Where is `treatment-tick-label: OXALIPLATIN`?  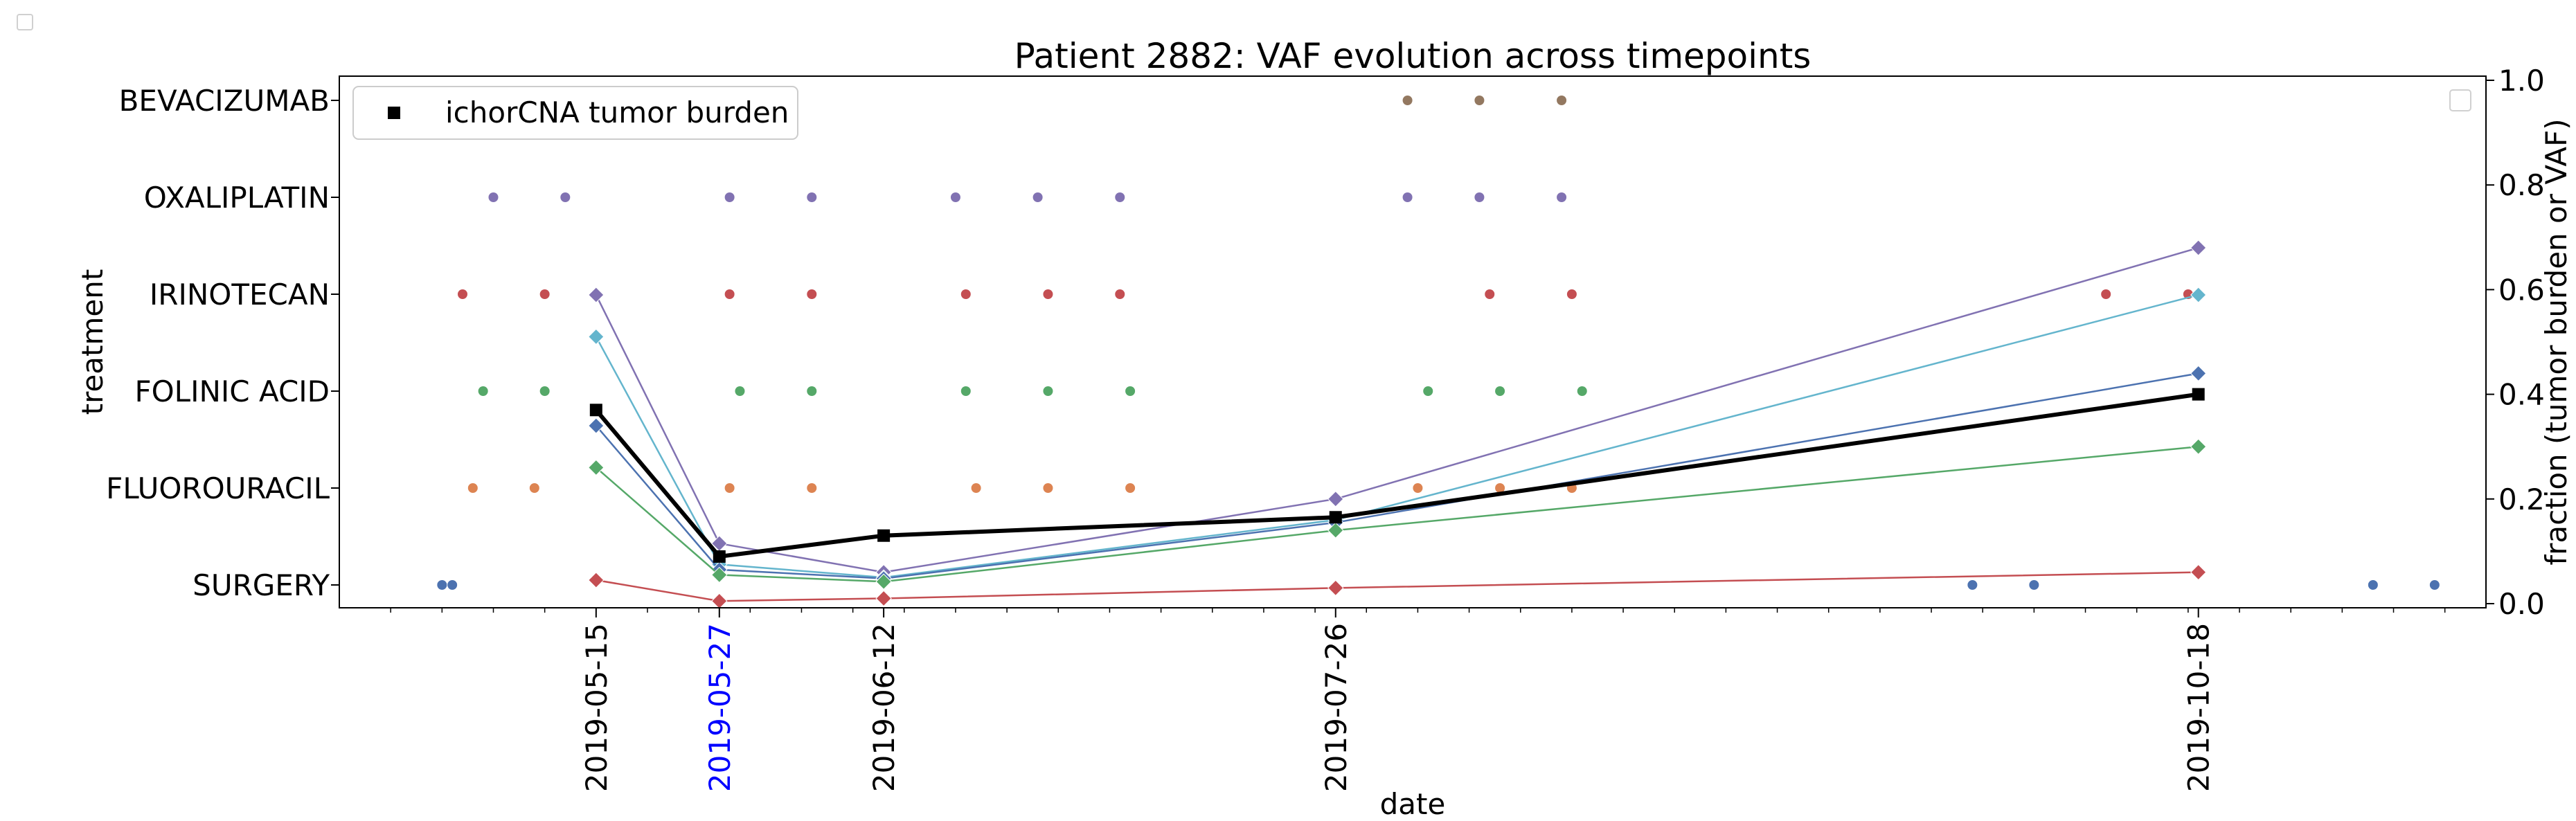 treatment-tick-label: OXALIPLATIN is located at coordinates (237, 198).